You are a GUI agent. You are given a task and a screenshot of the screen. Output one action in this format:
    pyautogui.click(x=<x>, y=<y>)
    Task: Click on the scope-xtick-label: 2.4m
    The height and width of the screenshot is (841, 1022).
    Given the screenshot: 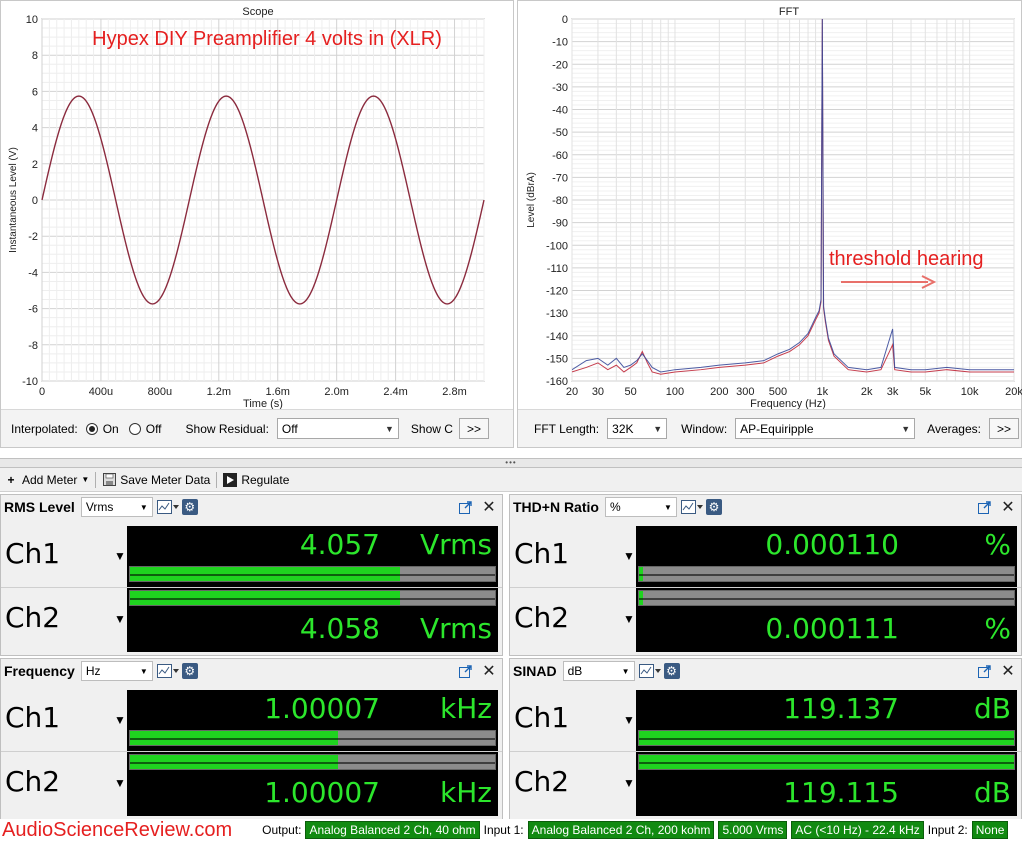 What is the action you would take?
    pyautogui.click(x=395, y=392)
    